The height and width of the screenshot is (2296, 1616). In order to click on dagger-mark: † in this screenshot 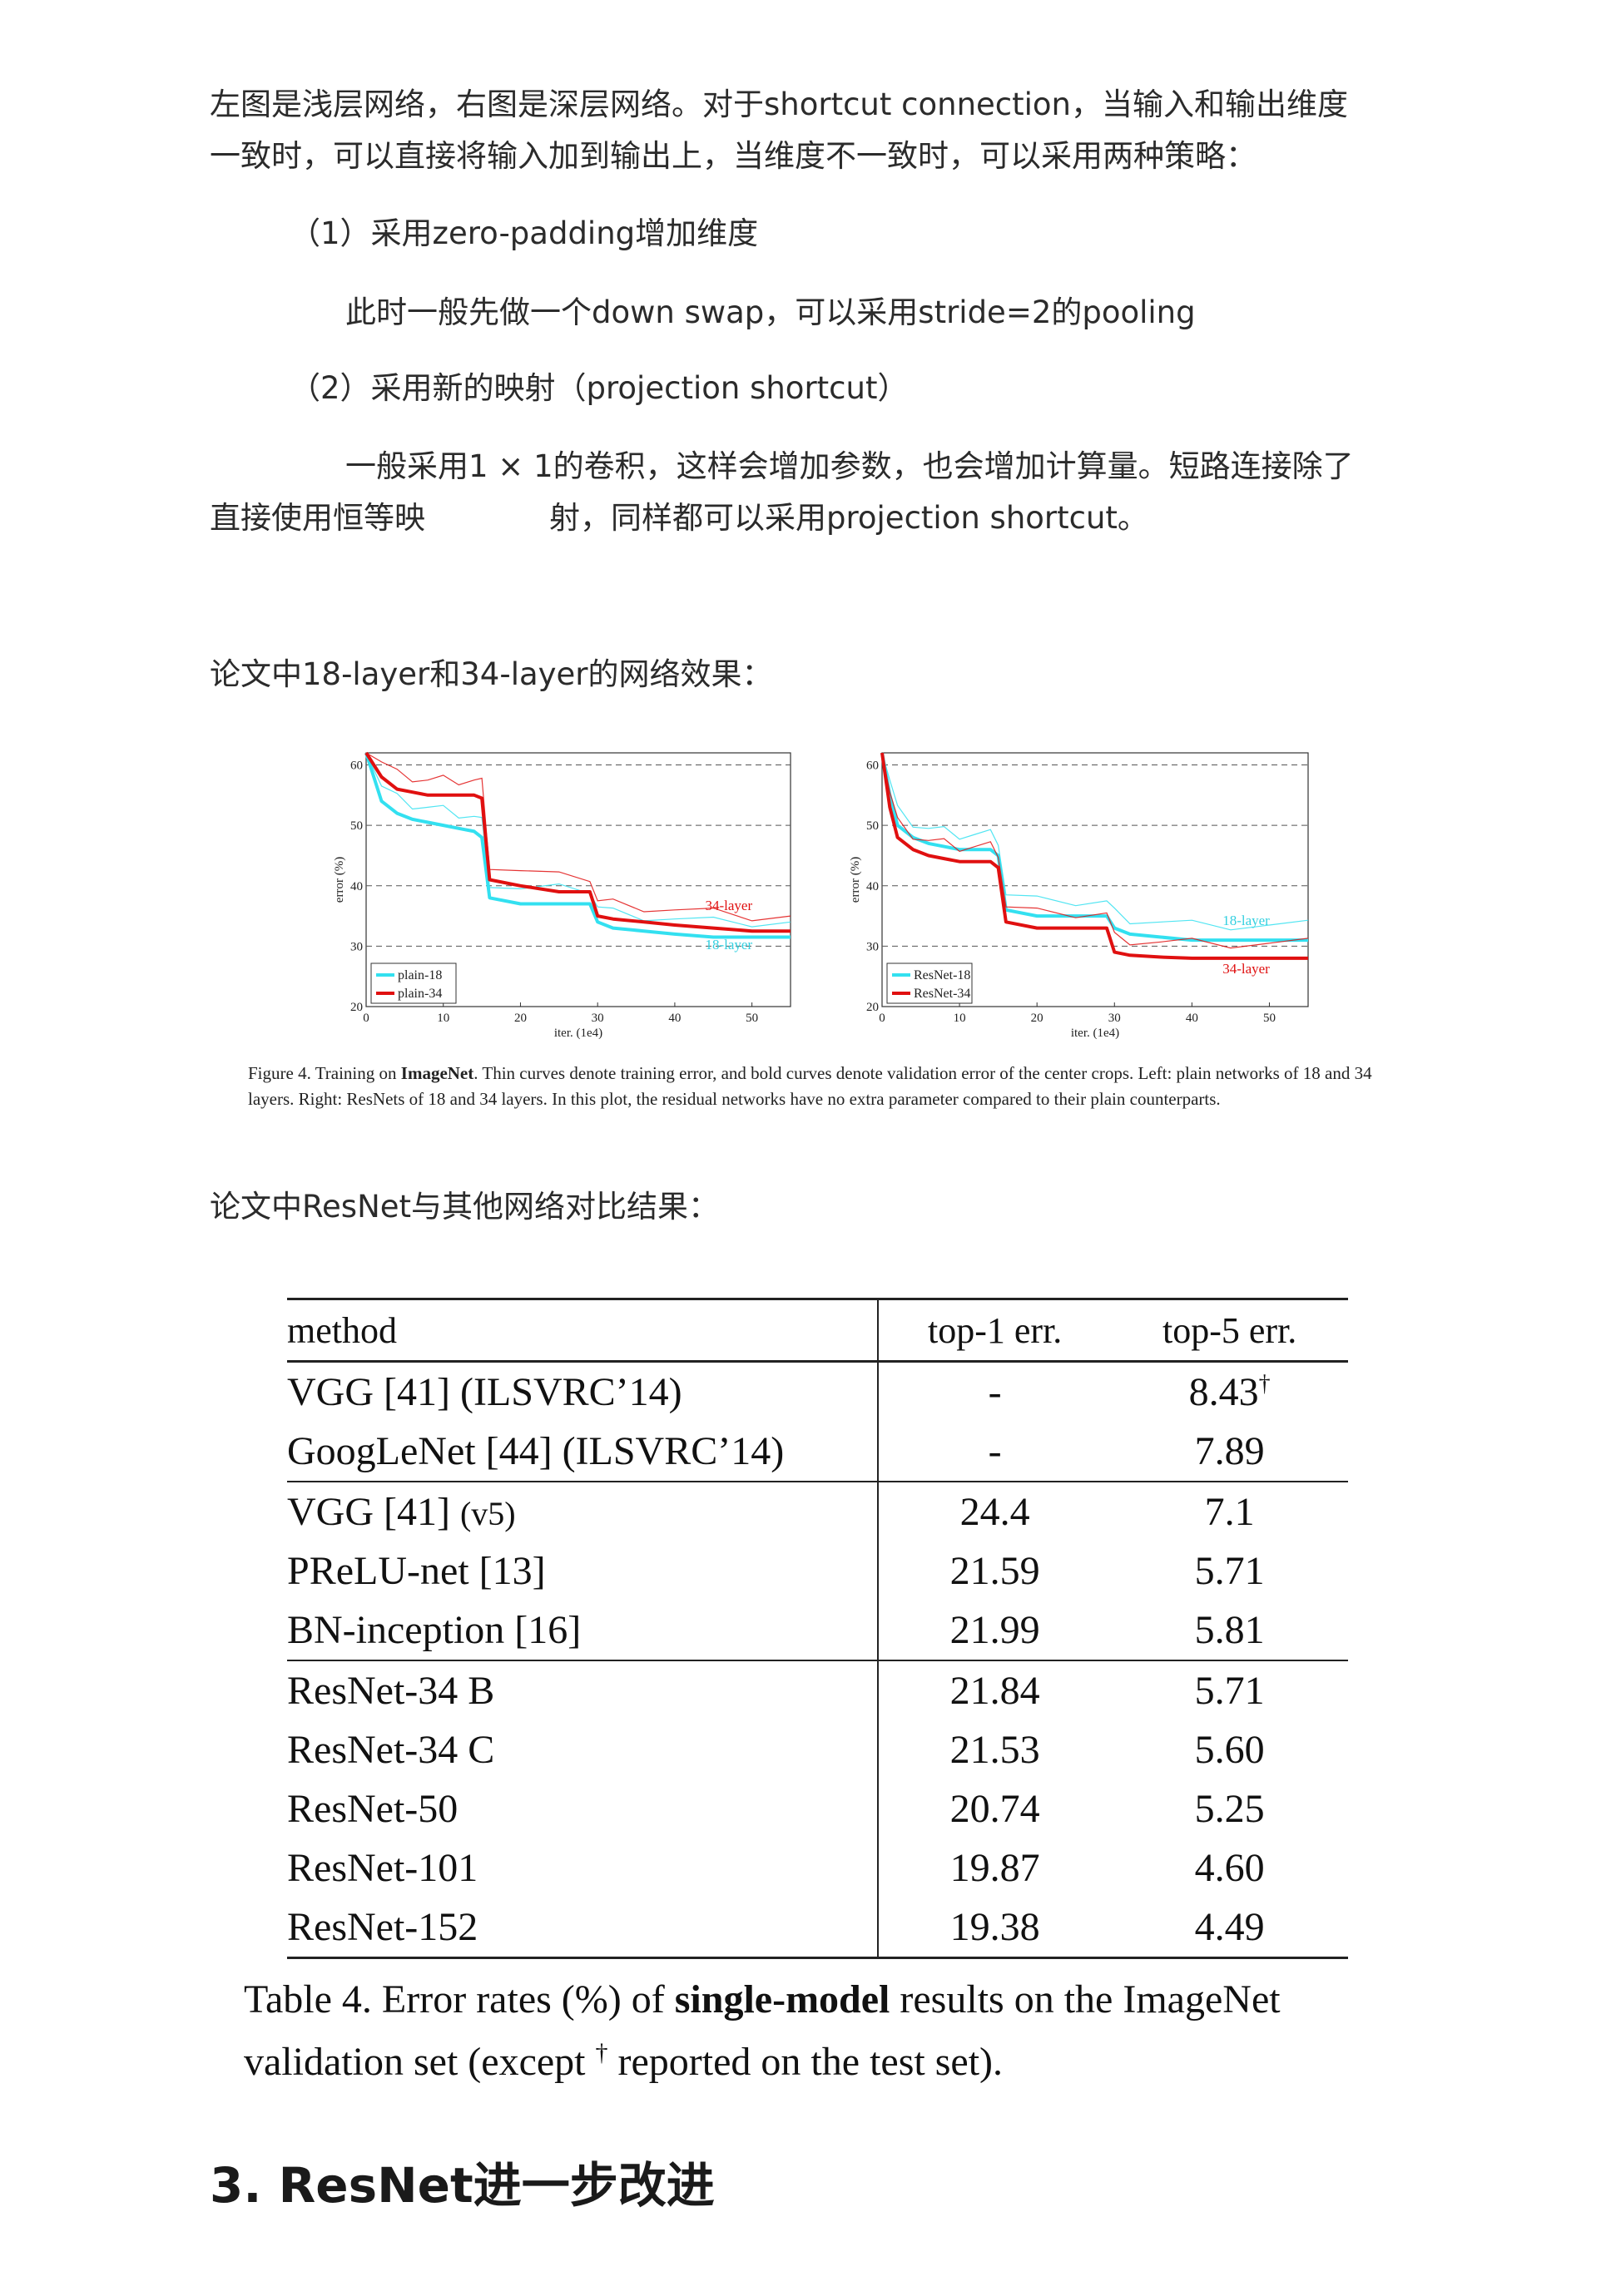, I will do `click(1264, 1384)`.